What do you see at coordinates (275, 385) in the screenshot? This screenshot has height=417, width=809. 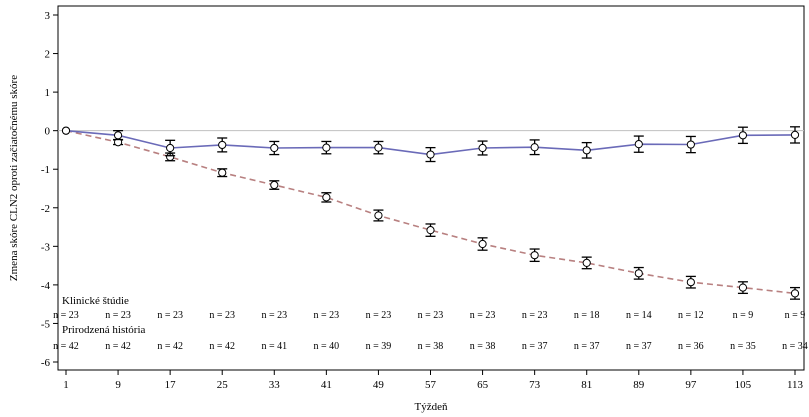 I see `x-tick-label: 33` at bounding box center [275, 385].